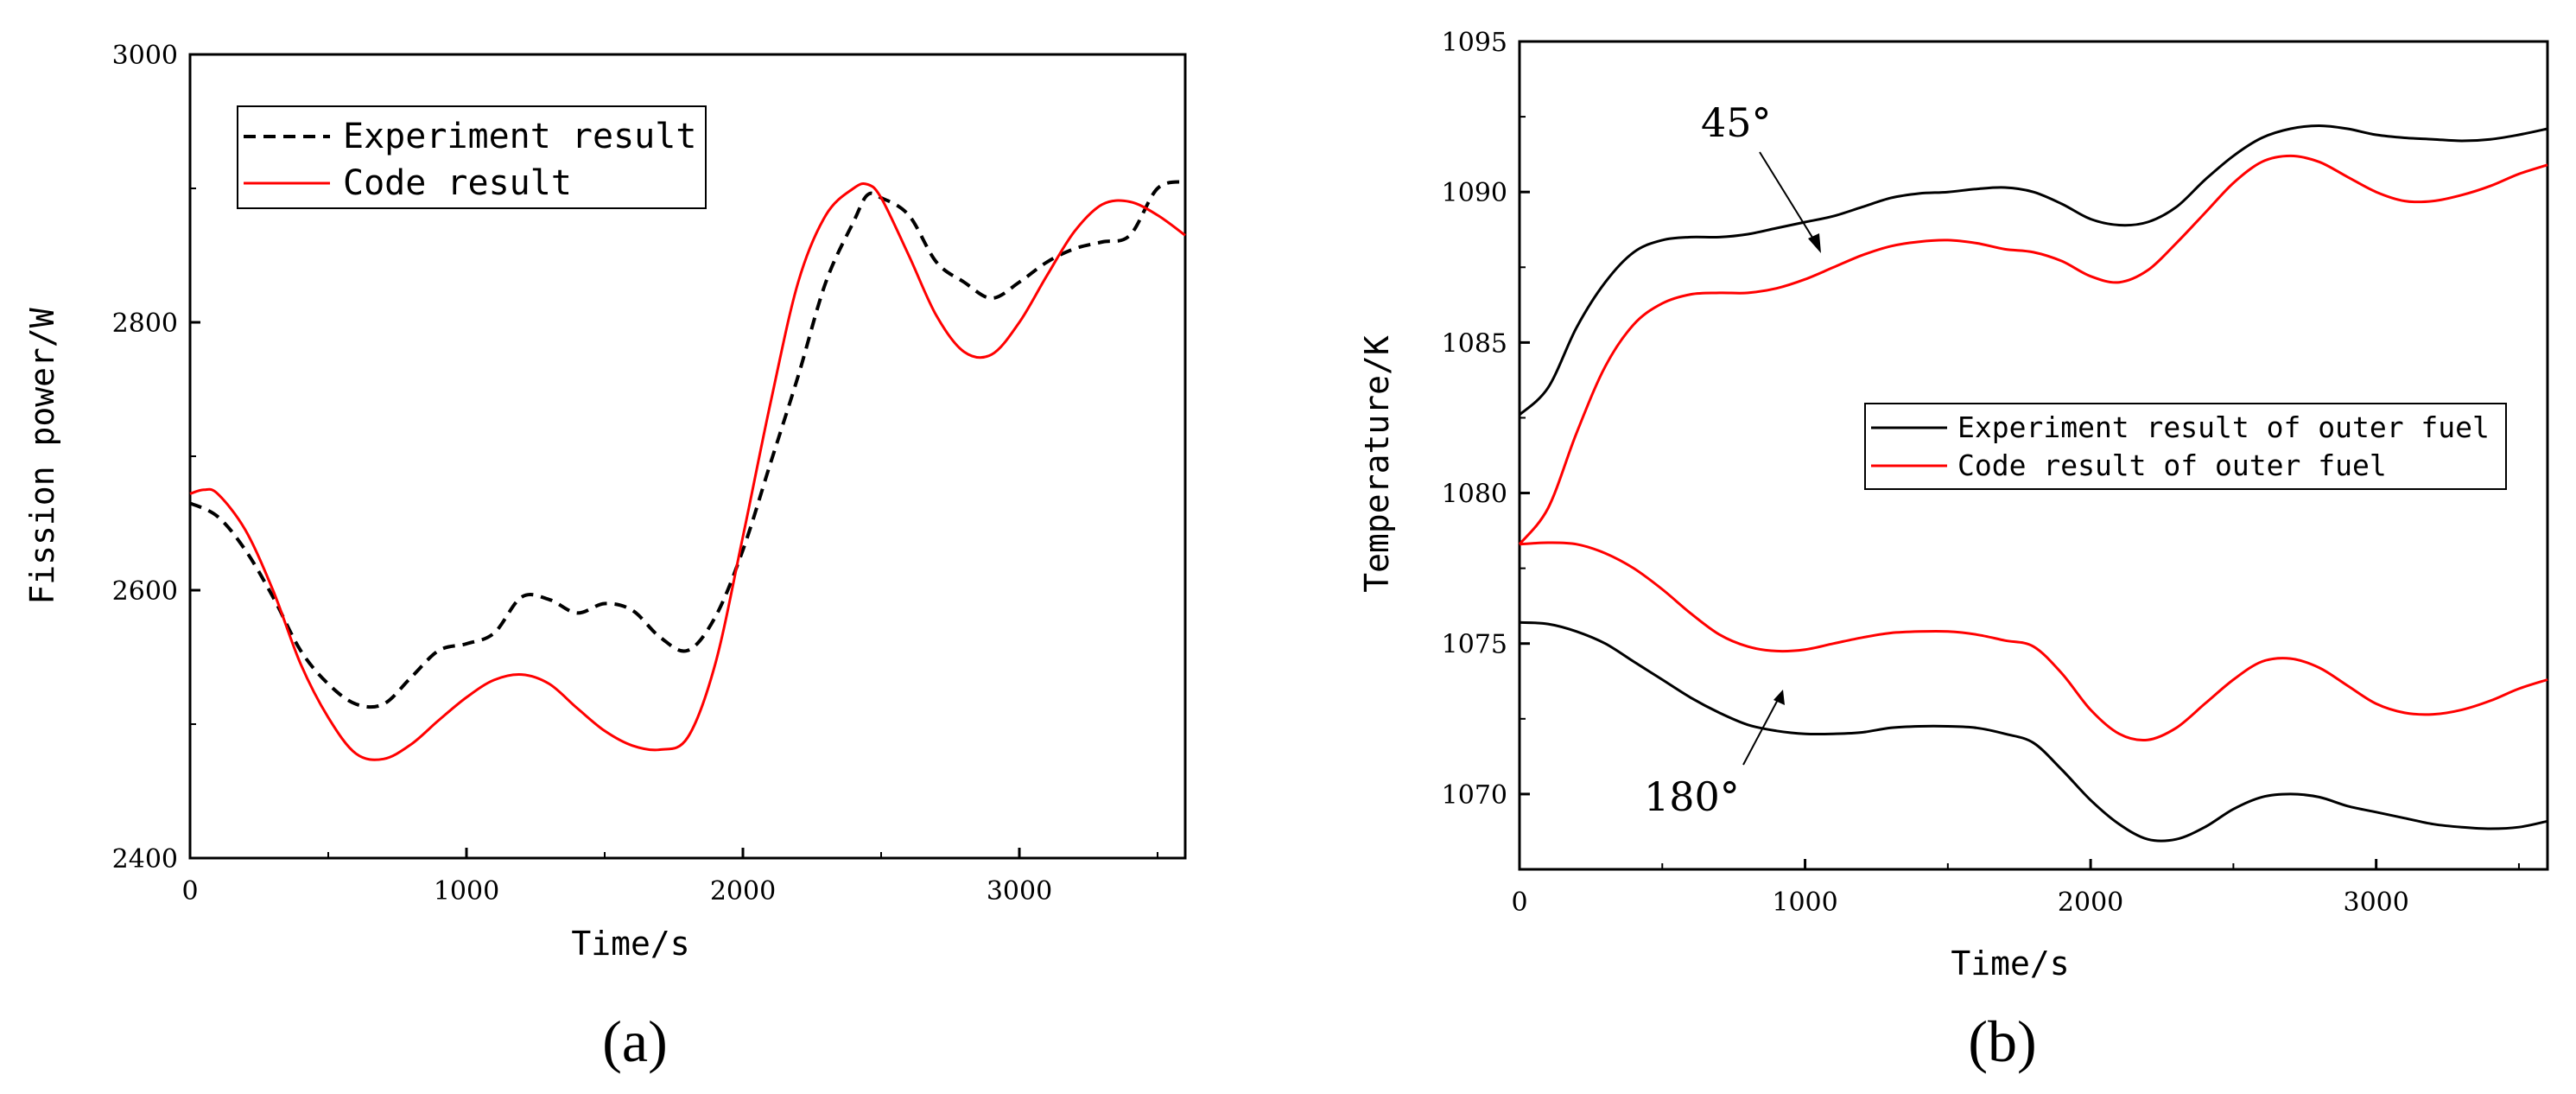 This screenshot has width=2576, height=1094. Describe the element at coordinates (1779, 697) in the screenshot. I see `annotation-180-arrowhead` at that location.